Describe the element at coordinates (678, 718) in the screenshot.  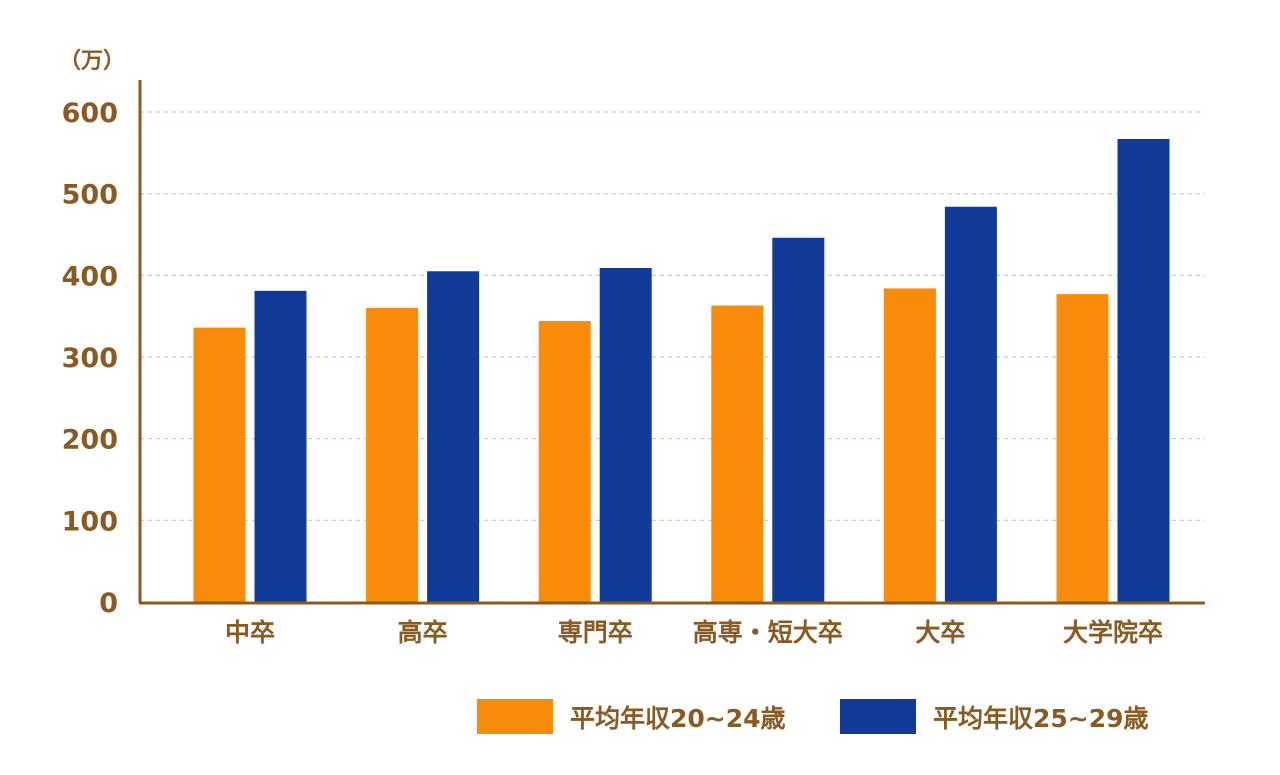
I see `legend-label: 平均年収20~24歳` at that location.